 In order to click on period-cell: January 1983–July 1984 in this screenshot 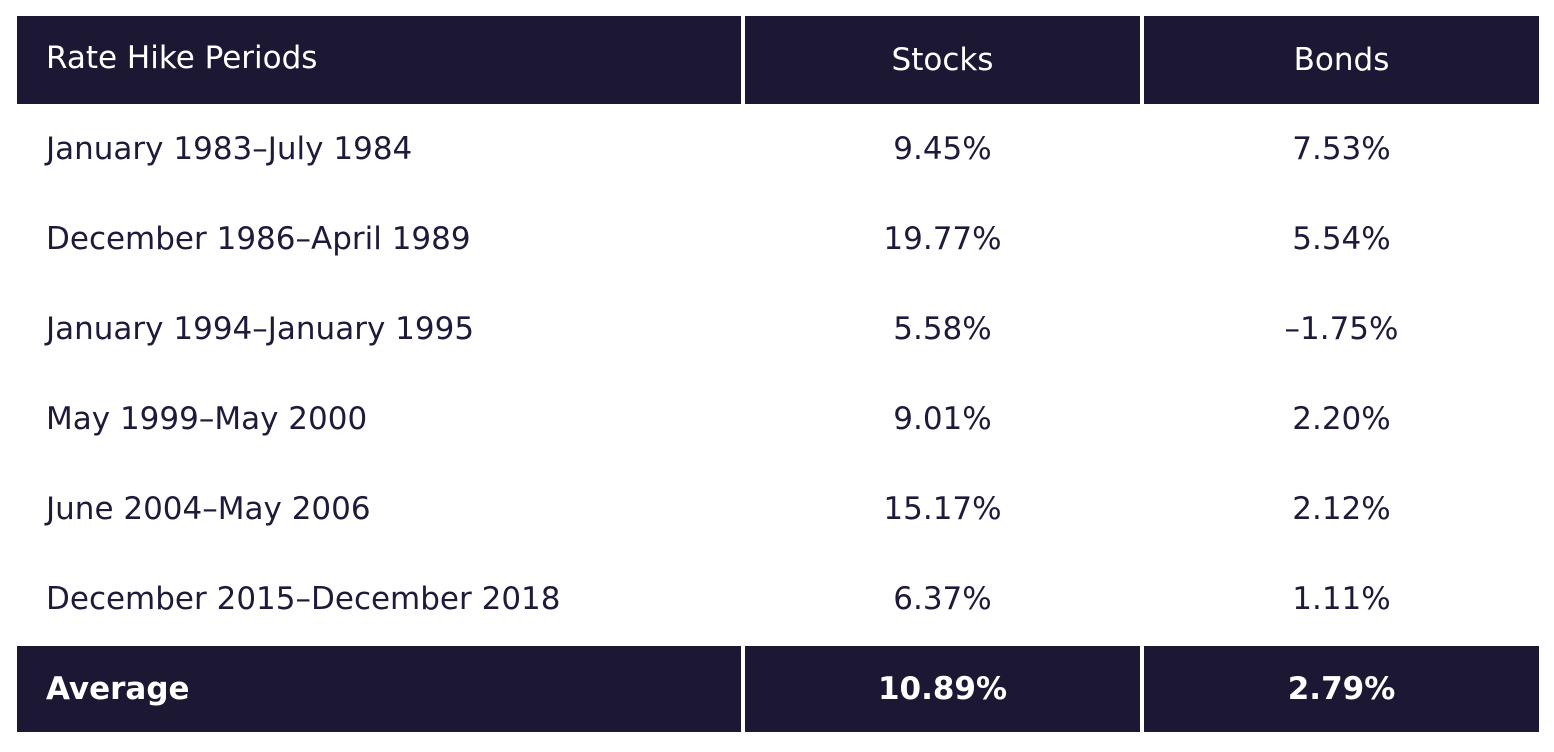, I will do `click(229, 149)`.